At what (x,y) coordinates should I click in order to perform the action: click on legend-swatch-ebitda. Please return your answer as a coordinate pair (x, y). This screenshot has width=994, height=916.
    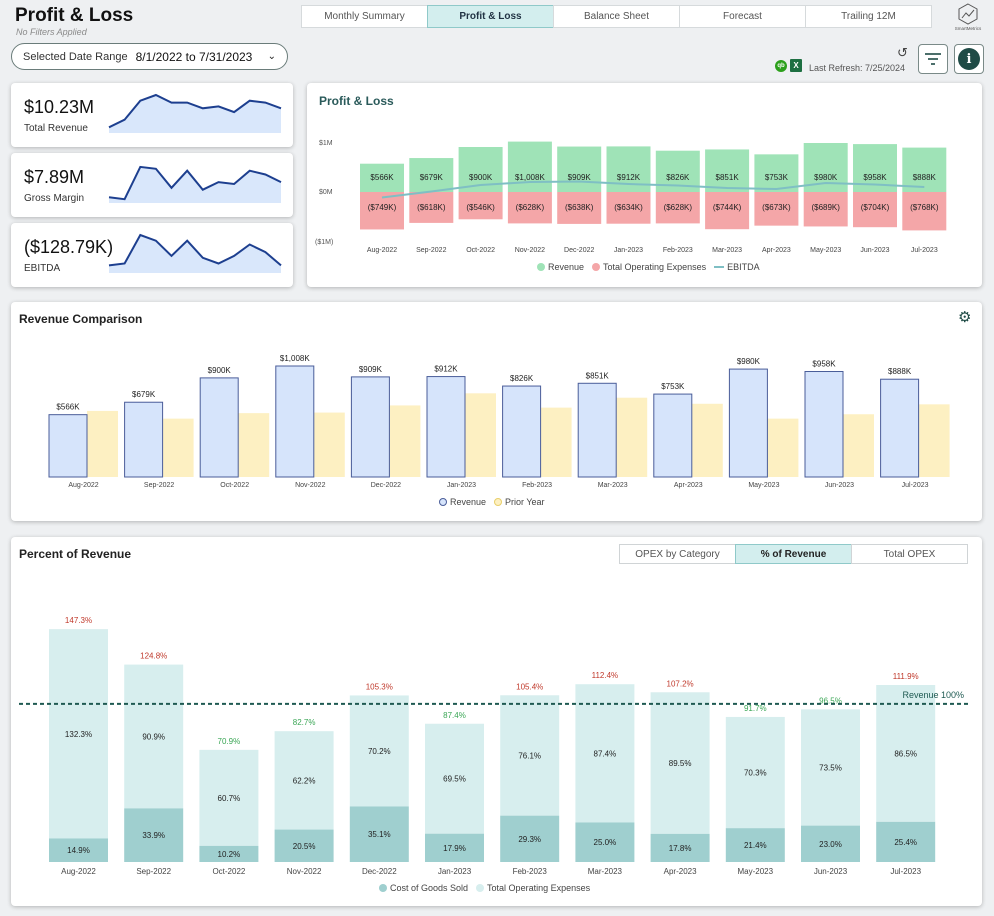
    Looking at the image, I should click on (719, 267).